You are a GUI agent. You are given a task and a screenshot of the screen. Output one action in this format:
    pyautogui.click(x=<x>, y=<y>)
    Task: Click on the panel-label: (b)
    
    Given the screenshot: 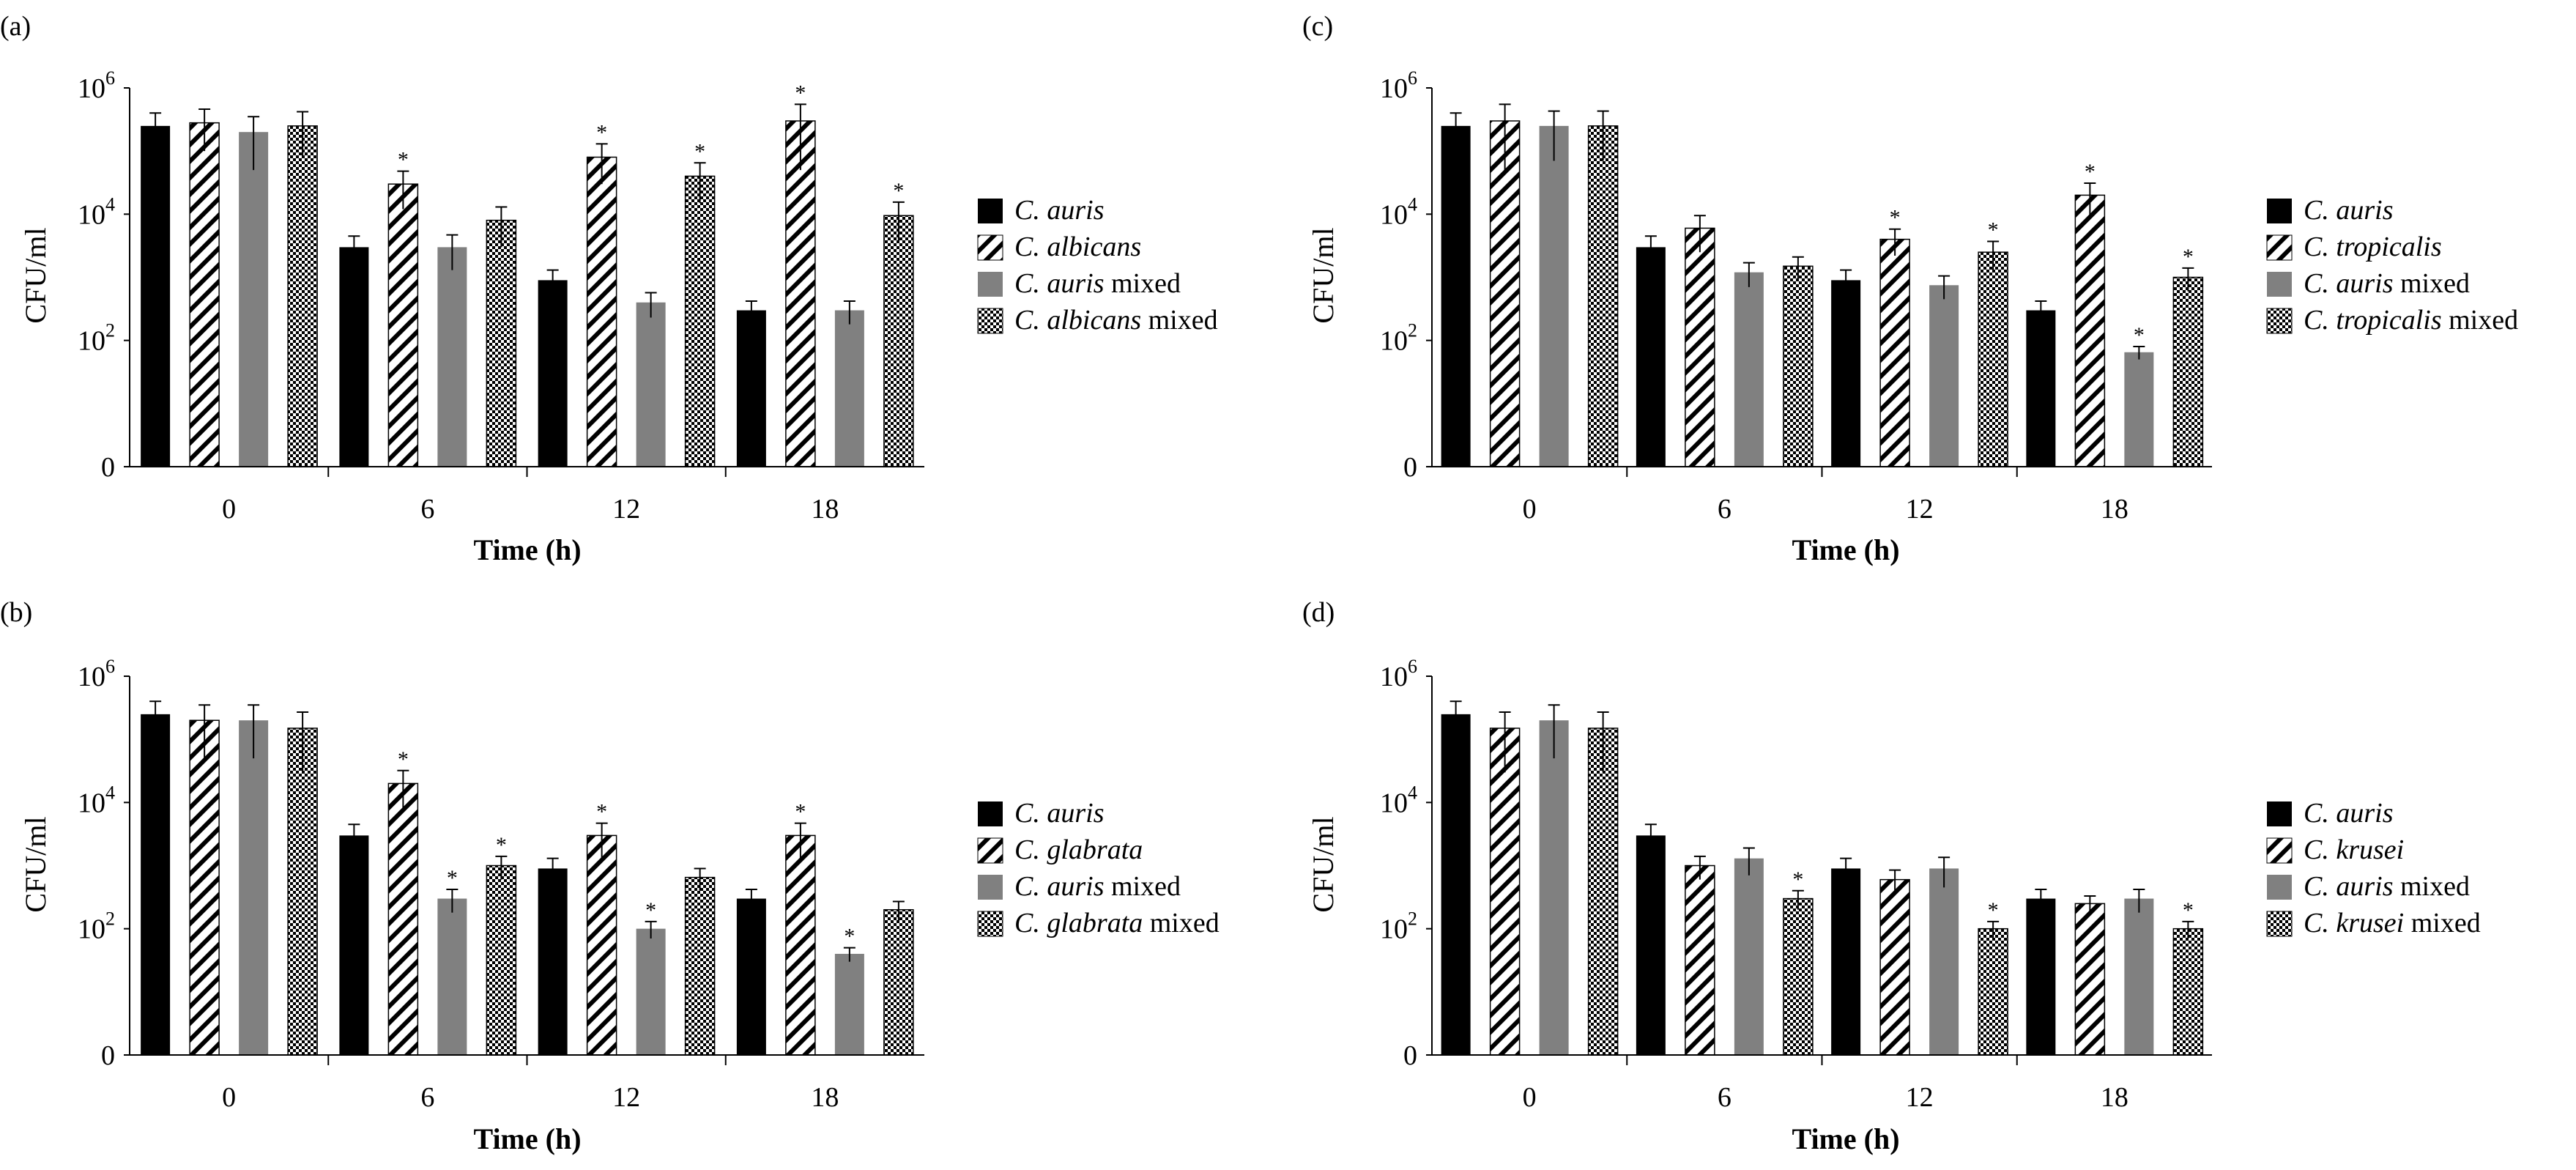 What is the action you would take?
    pyautogui.click(x=16, y=613)
    